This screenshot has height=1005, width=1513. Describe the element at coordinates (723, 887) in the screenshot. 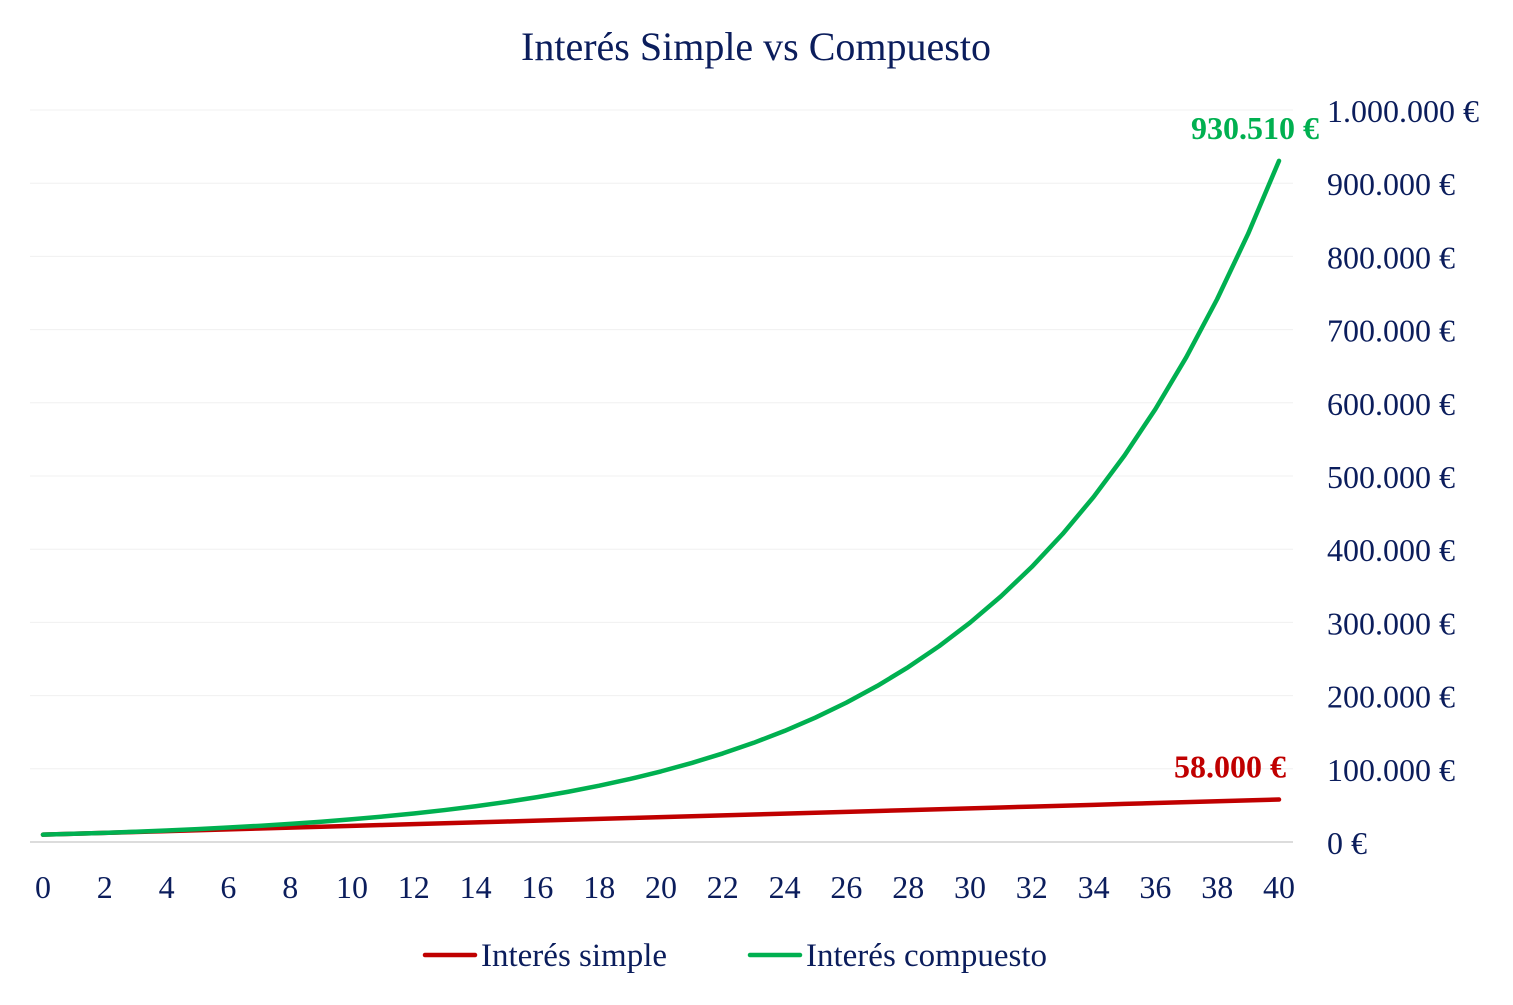

I see `x-tick-label: 22` at that location.